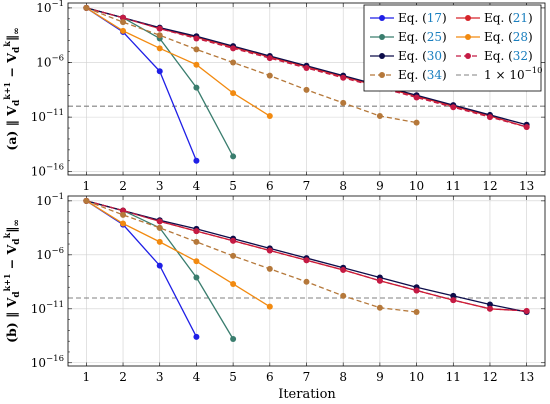 The image size is (550, 404). What do you see at coordinates (508, 18) in the screenshot?
I see `legend-label: Eq. (21)` at bounding box center [508, 18].